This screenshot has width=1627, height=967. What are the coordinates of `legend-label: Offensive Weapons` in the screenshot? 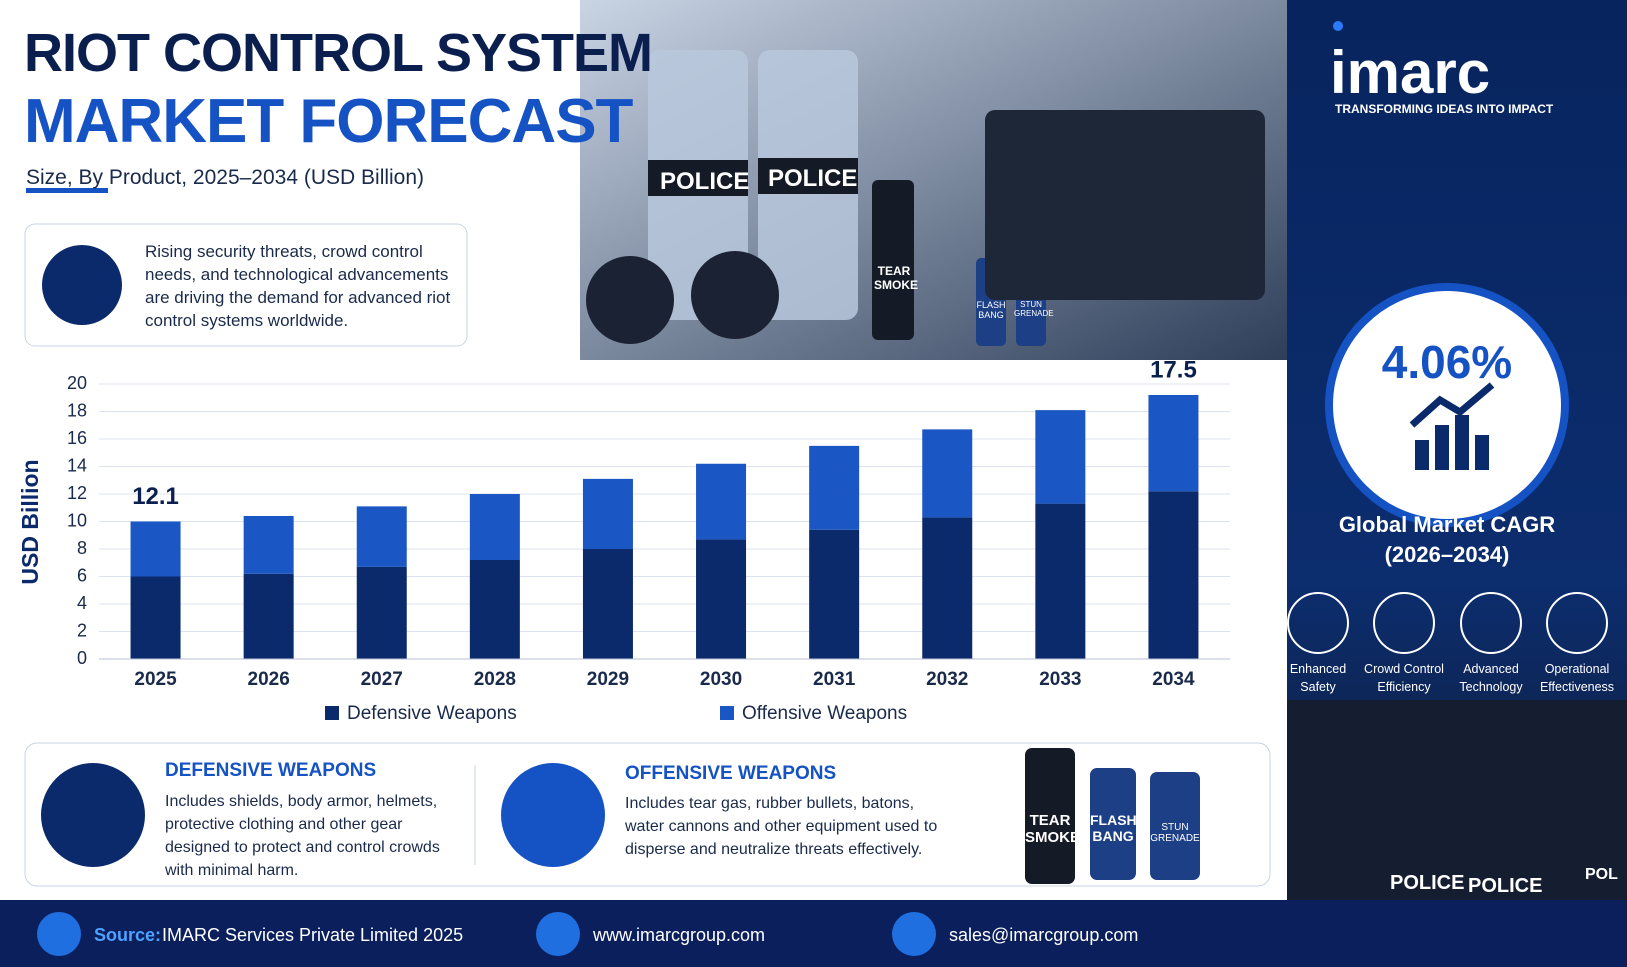 It's located at (824, 713).